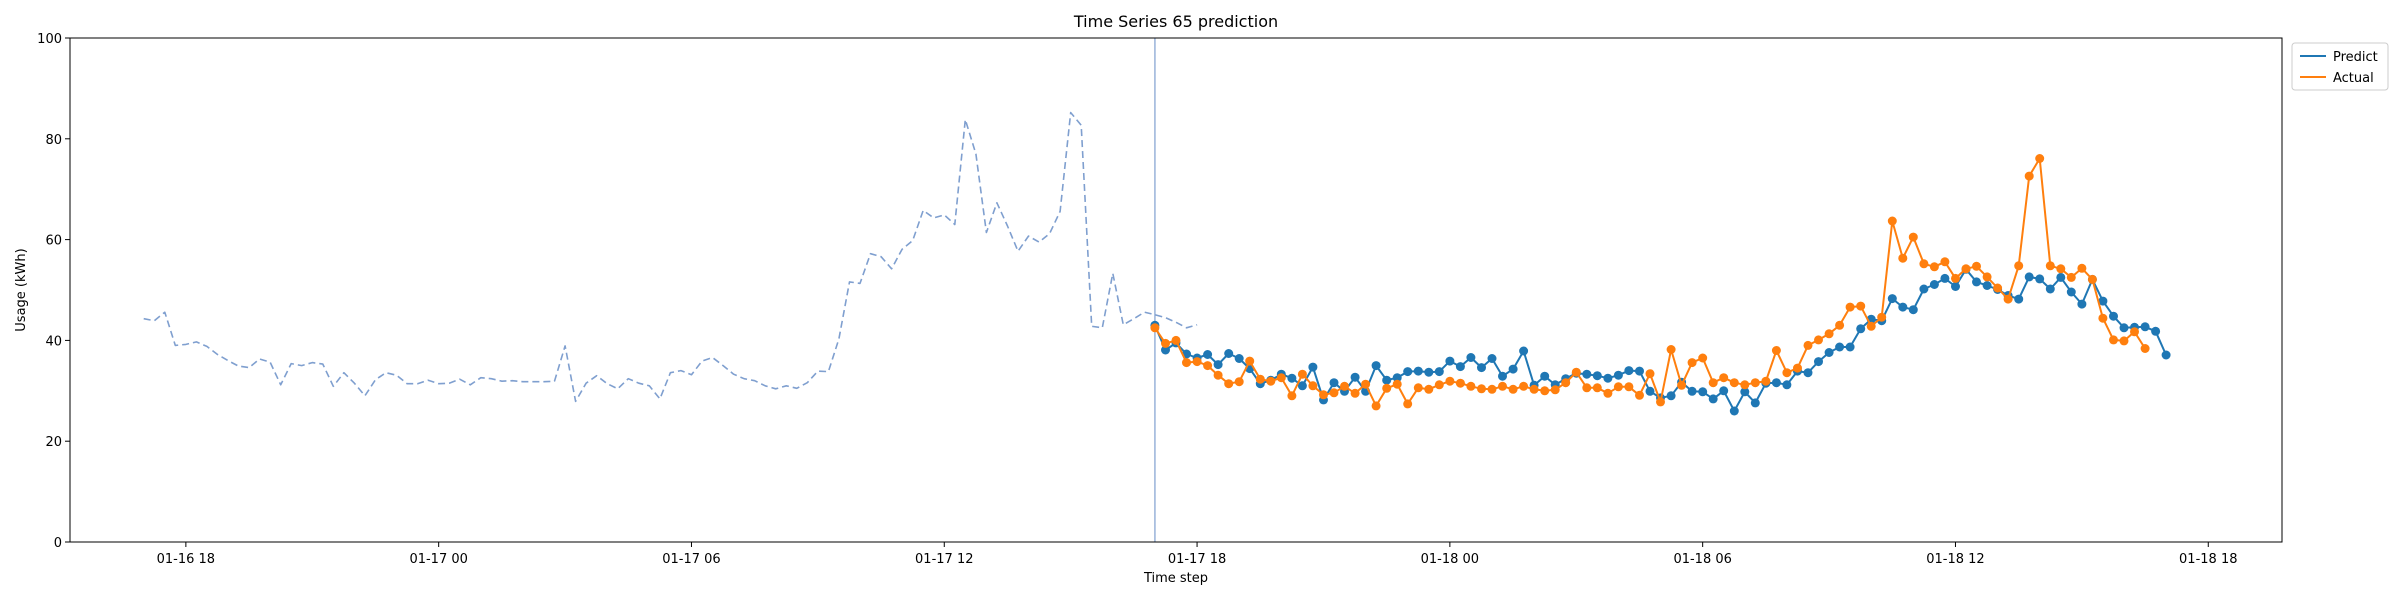 This screenshot has width=2400, height=600. Describe the element at coordinates (691, 559) in the screenshot. I see `x-tick-label: 01-17 06` at that location.